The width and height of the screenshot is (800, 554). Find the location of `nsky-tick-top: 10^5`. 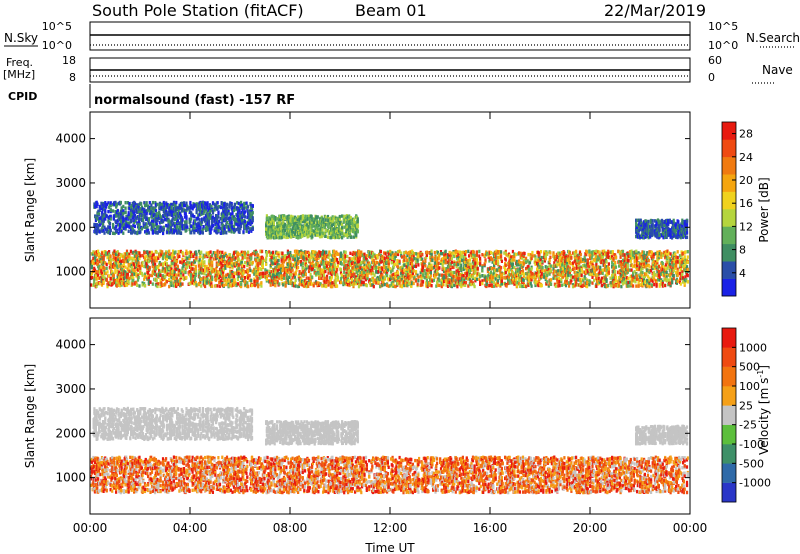

nsky-tick-top: 10^5 is located at coordinates (57, 26).